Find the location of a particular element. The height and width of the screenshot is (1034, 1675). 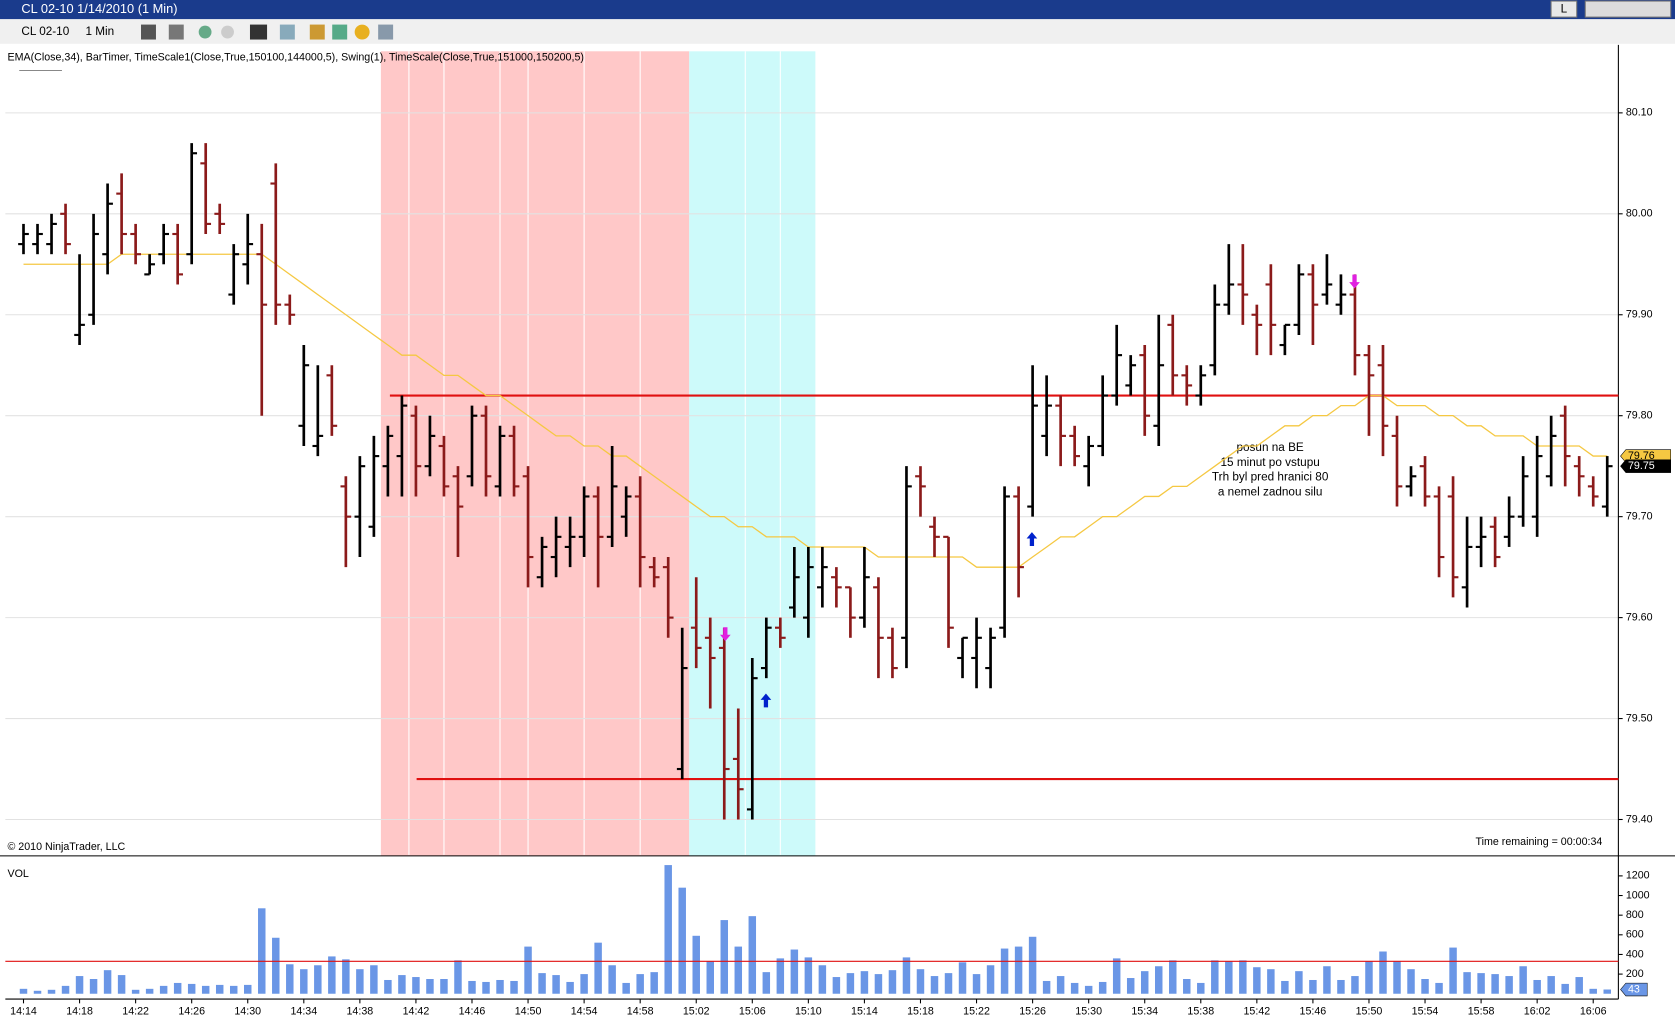

y-tick-label: 80.10 is located at coordinates (1639, 113).